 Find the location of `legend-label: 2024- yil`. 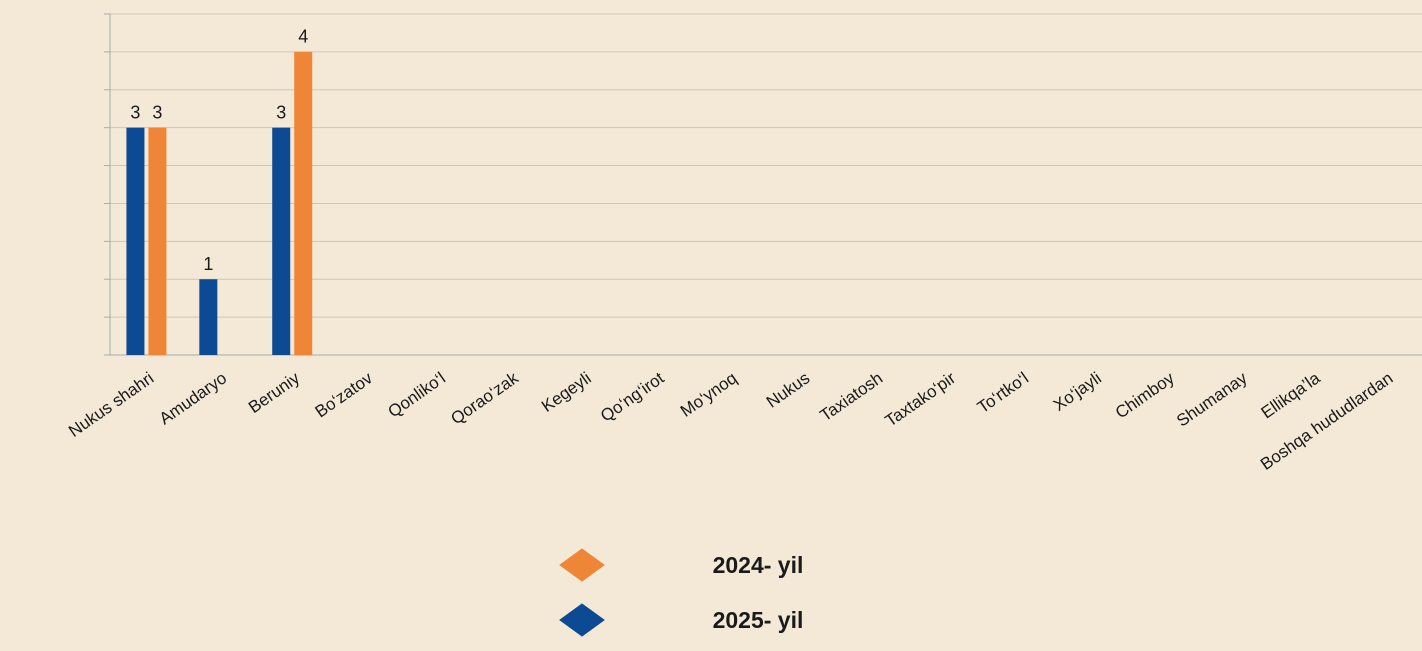

legend-label: 2024- yil is located at coordinates (758, 565).